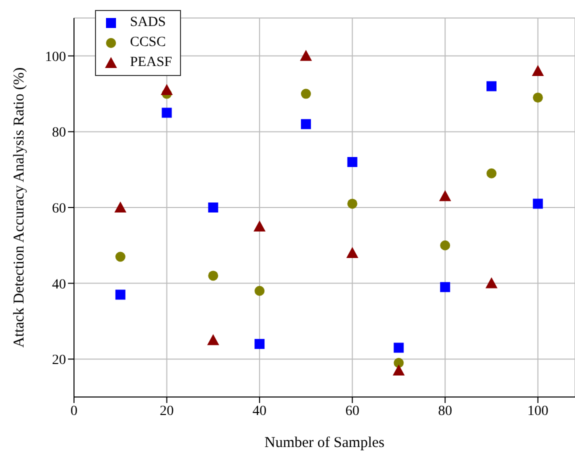  What do you see at coordinates (55, 57) in the screenshot?
I see `y-tick-label: 100` at bounding box center [55, 57].